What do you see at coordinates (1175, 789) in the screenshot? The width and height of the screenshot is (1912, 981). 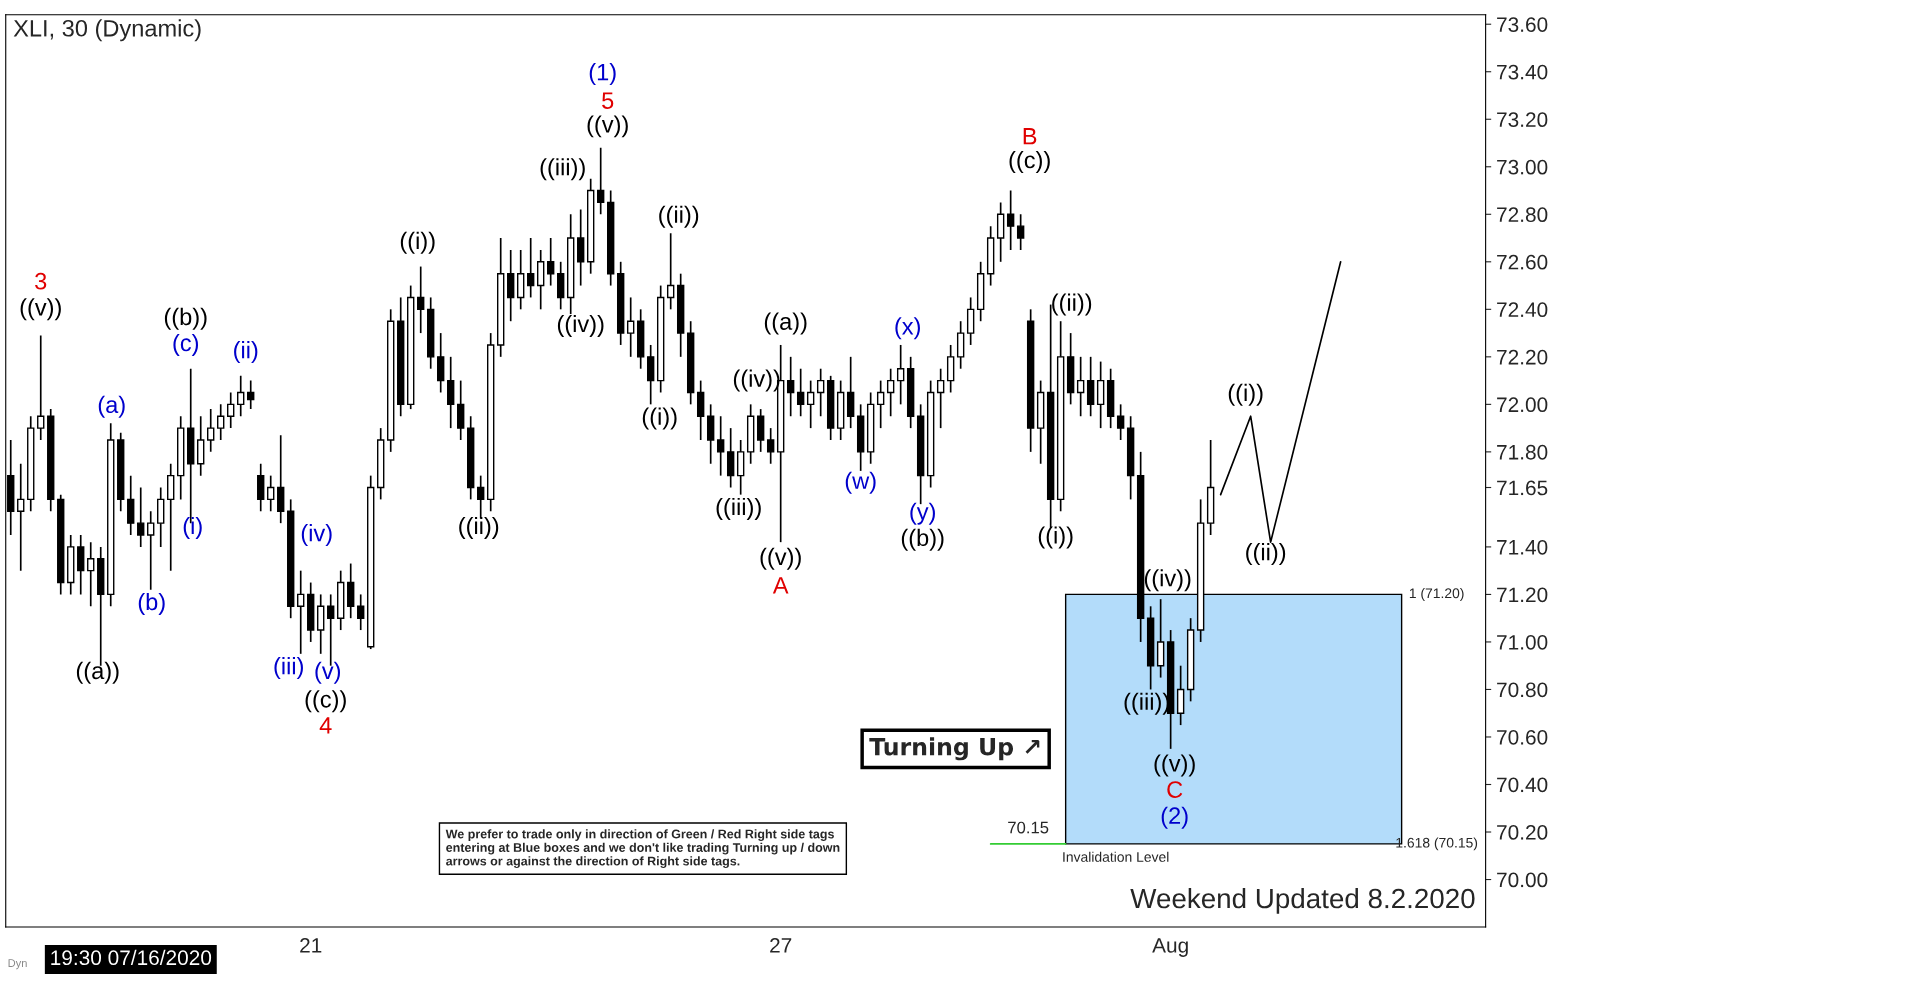 I see `annotation: C` at bounding box center [1175, 789].